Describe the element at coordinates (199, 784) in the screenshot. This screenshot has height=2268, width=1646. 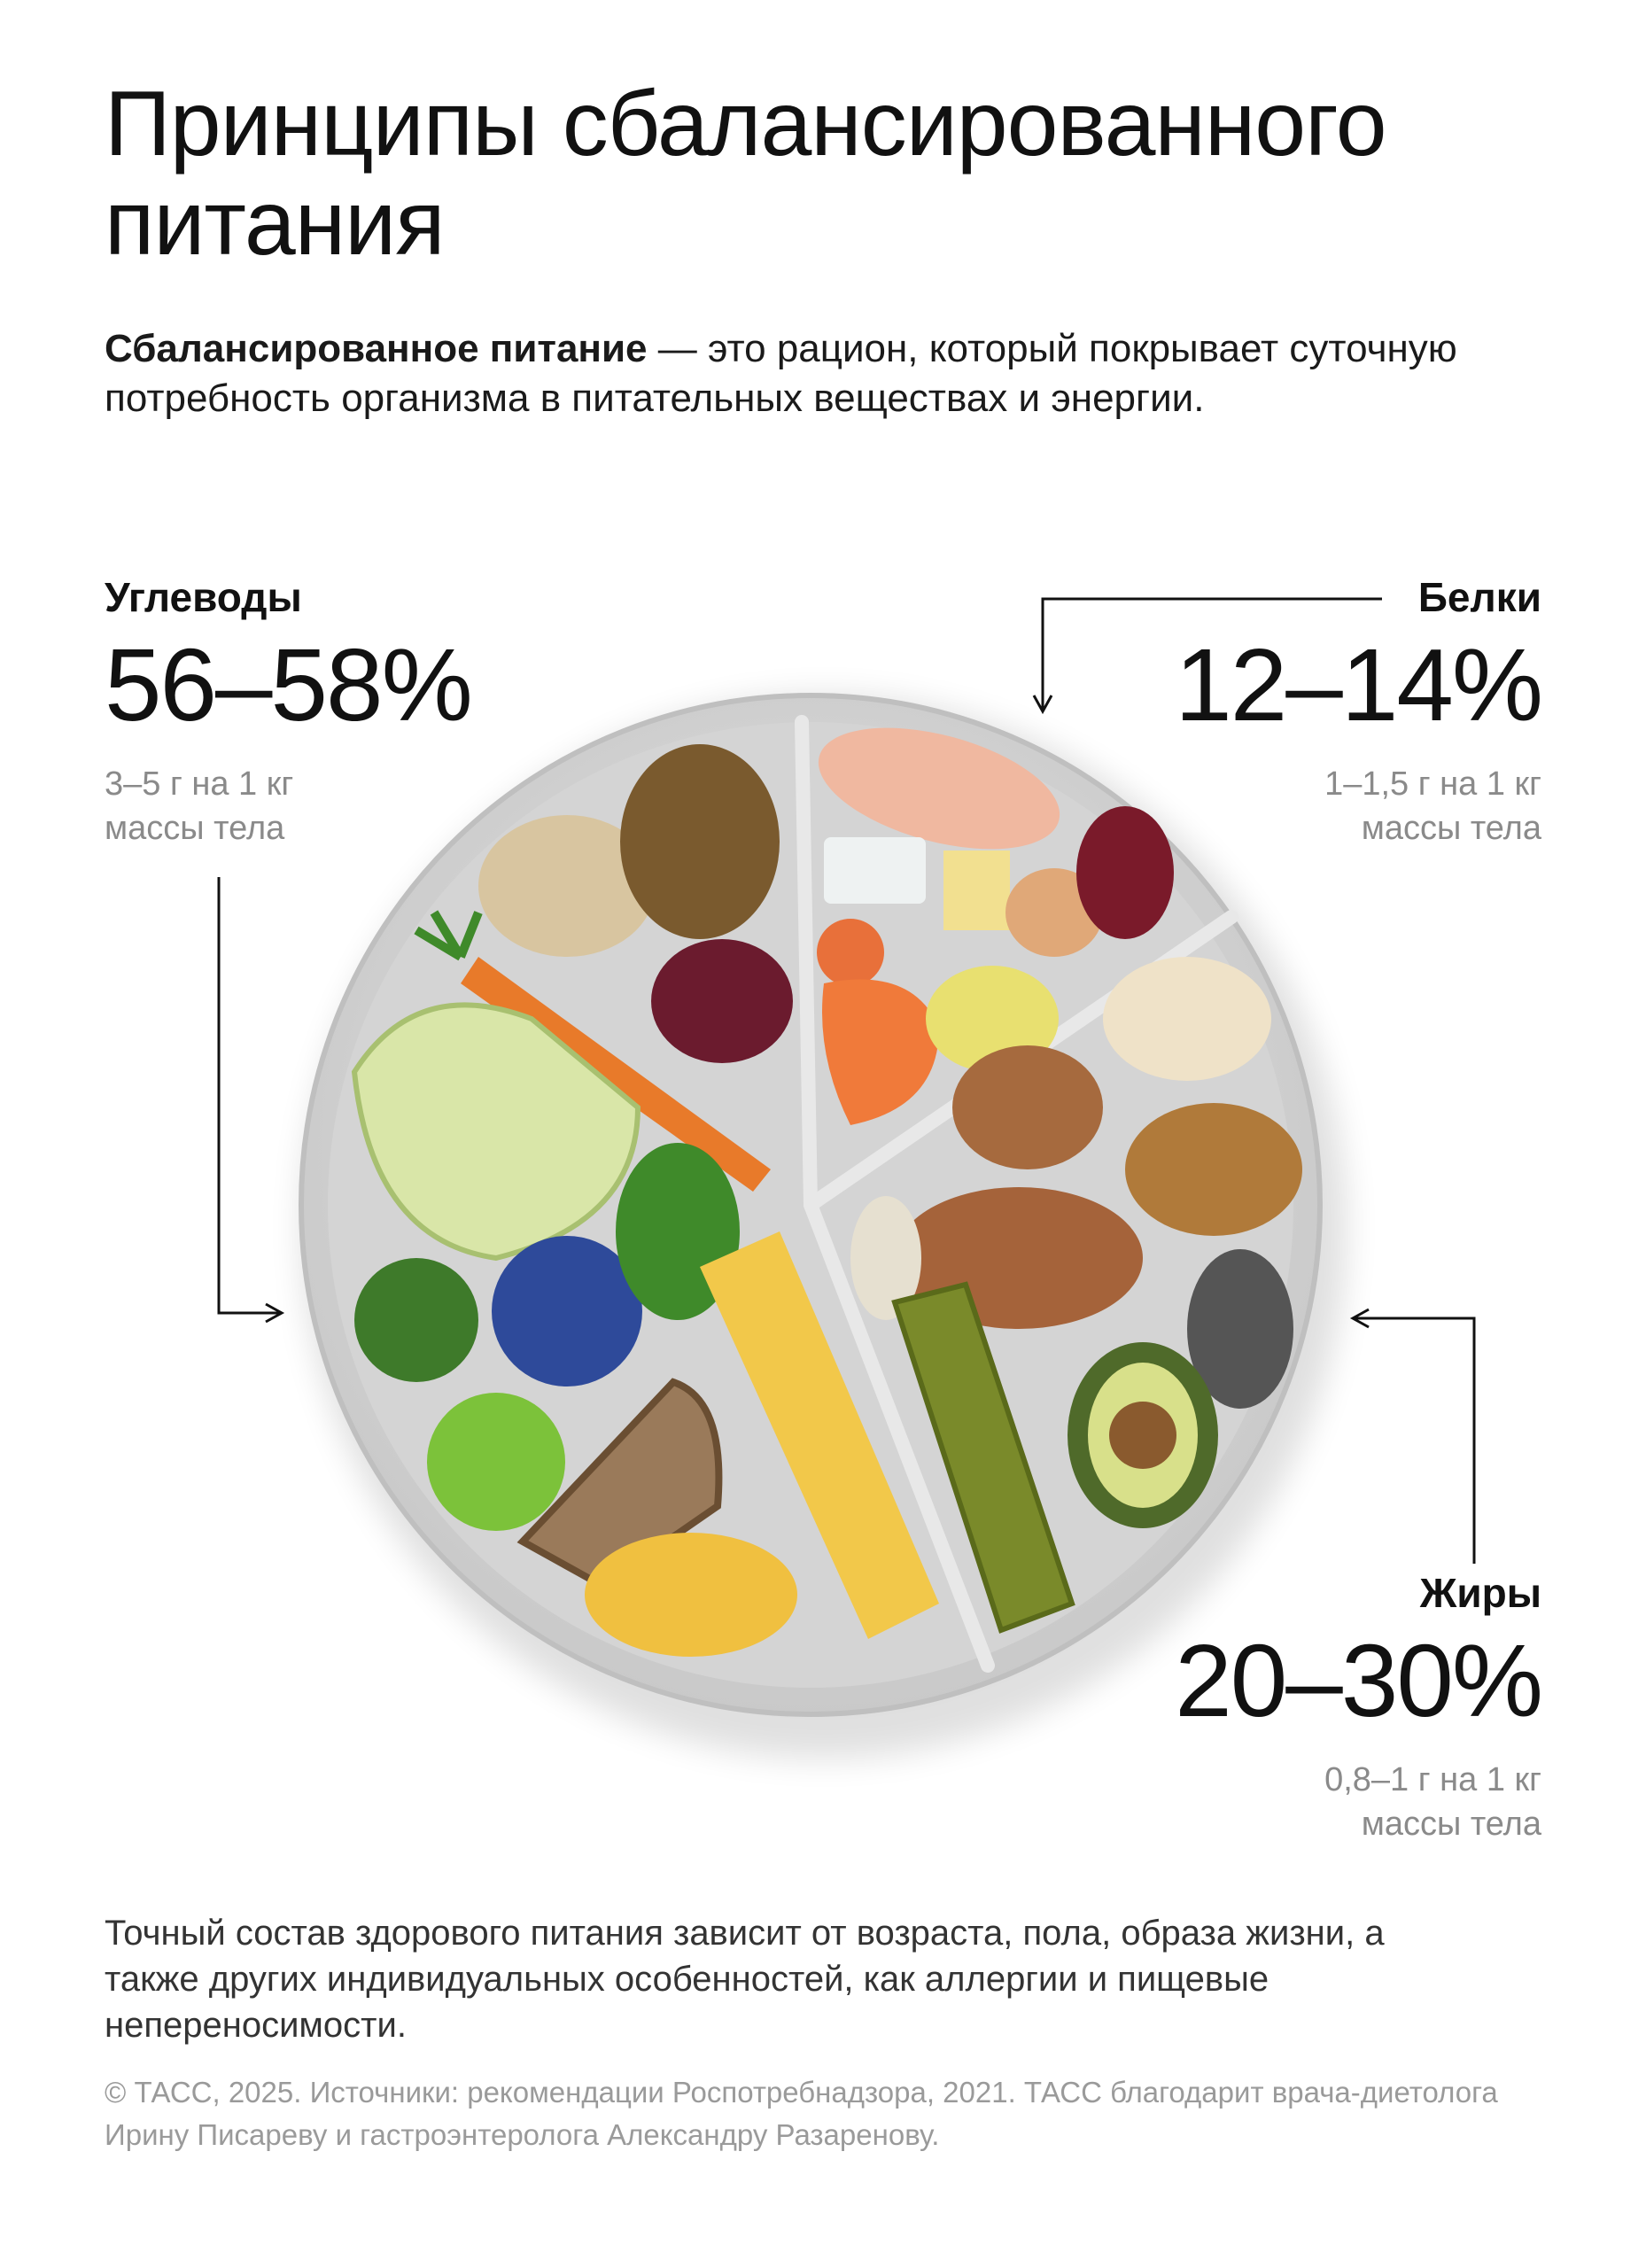
I see `carbs-note-line1: 3–5 г на 1 кг` at that location.